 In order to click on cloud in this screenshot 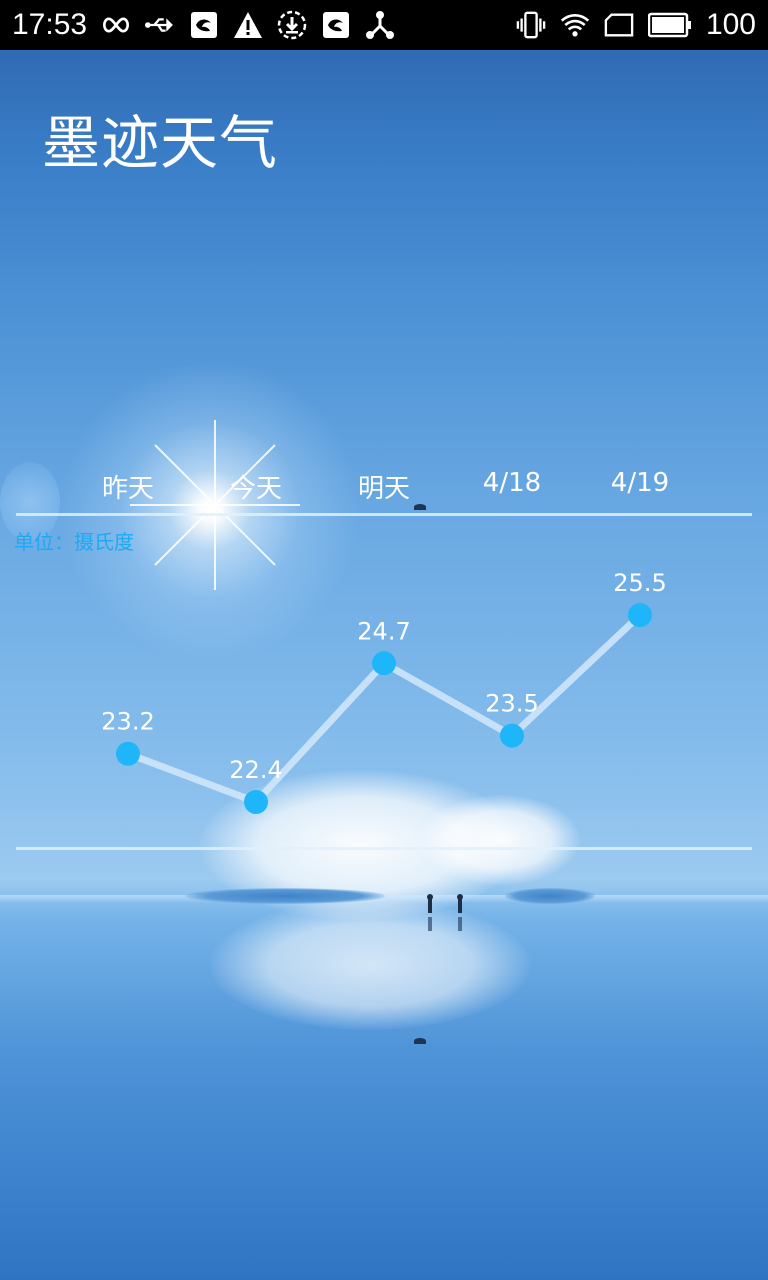, I will do `click(500, 840)`.